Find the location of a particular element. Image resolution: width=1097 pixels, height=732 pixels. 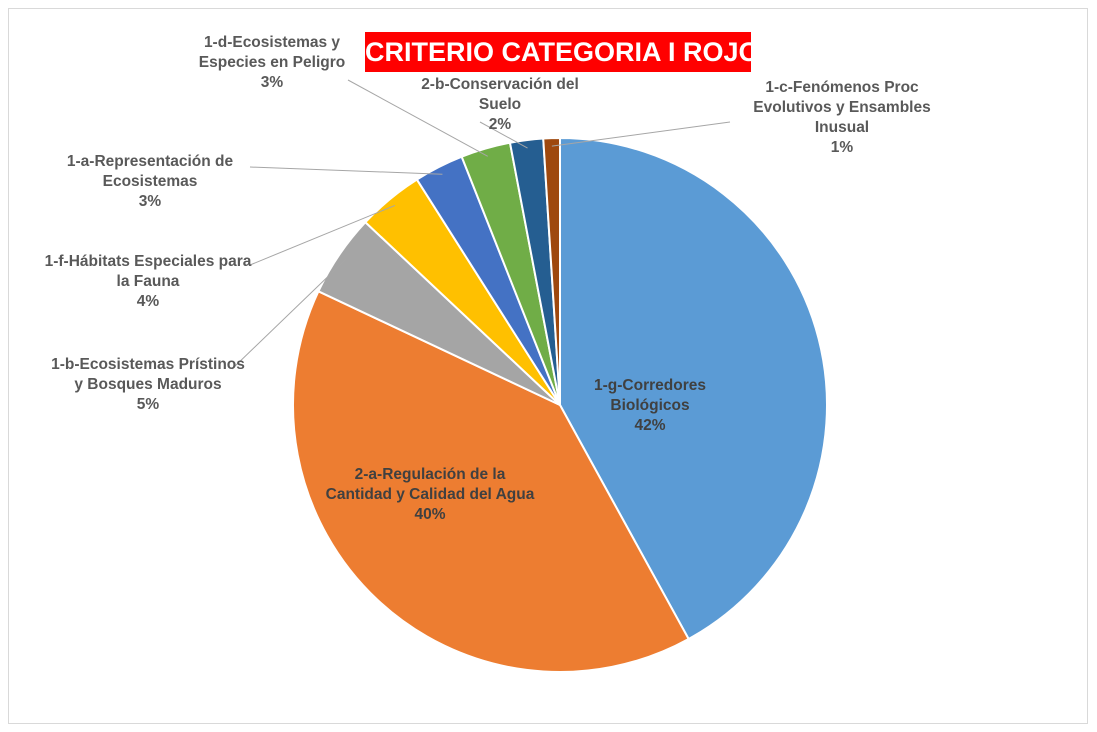

category-label: 1-d-Ecosistemas y Especies en Peligro is located at coordinates (272, 52).